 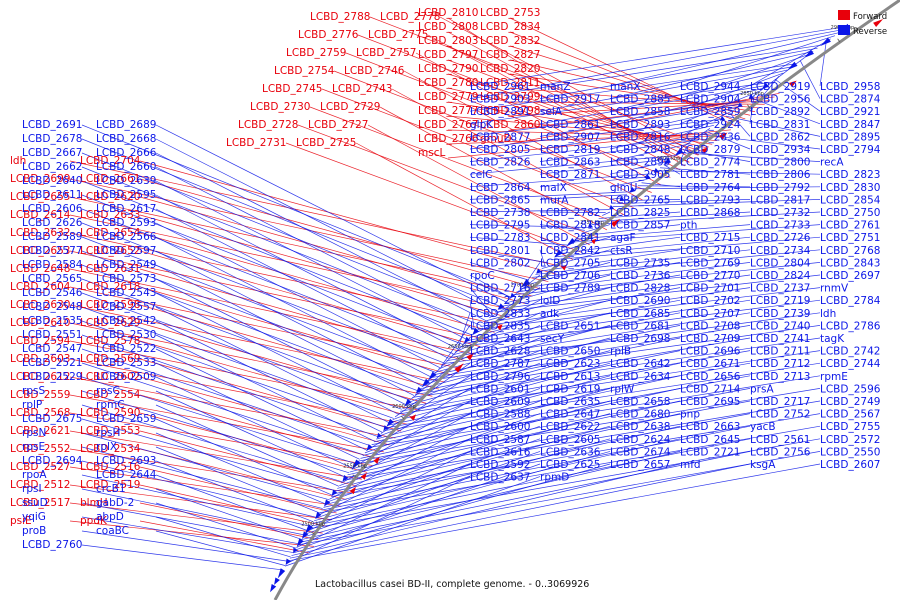 What do you see at coordinates (52, 167) in the screenshot?
I see `reverse-gene-label: LCBD_2662` at bounding box center [52, 167].